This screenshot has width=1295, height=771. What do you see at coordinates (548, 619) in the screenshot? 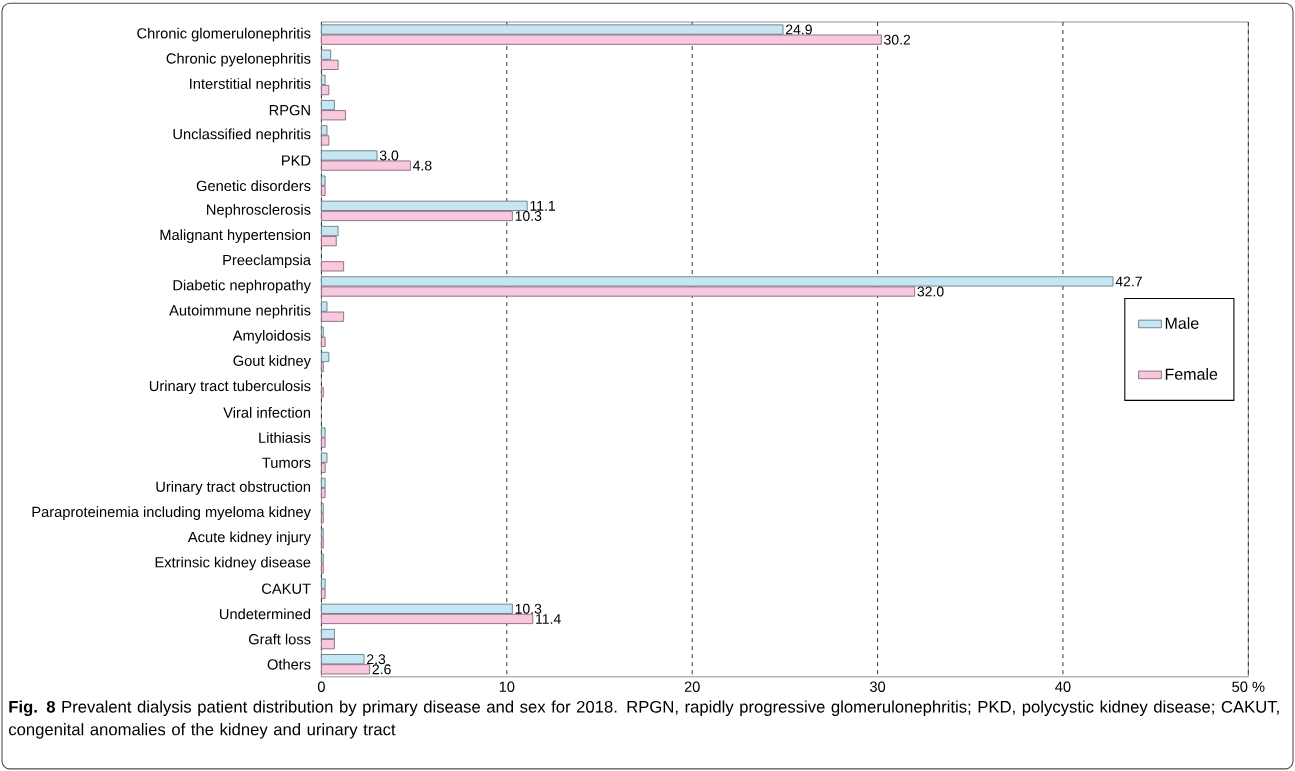
I see `data-label: 11.4` at bounding box center [548, 619].